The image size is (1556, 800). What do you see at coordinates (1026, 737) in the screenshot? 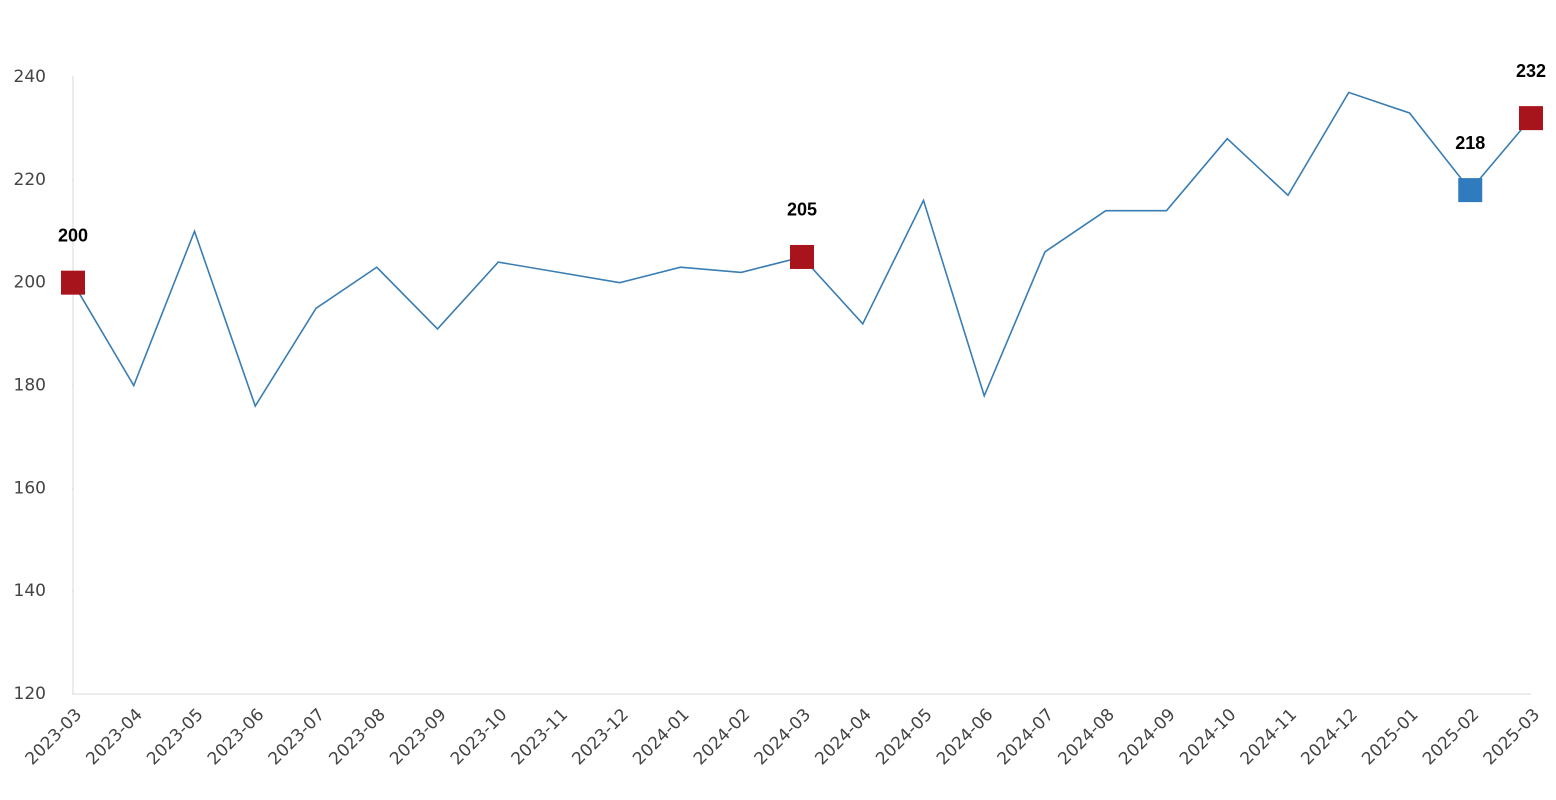
I see `x-tick-label: 2024-07` at bounding box center [1026, 737].